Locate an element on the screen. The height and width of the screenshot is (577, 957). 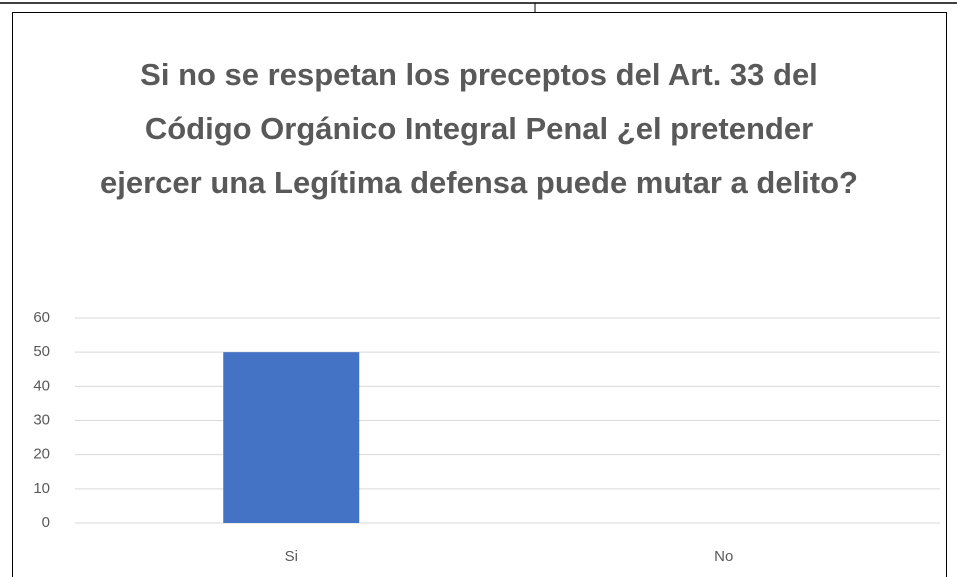
y-tick-label: 10 is located at coordinates (41, 488).